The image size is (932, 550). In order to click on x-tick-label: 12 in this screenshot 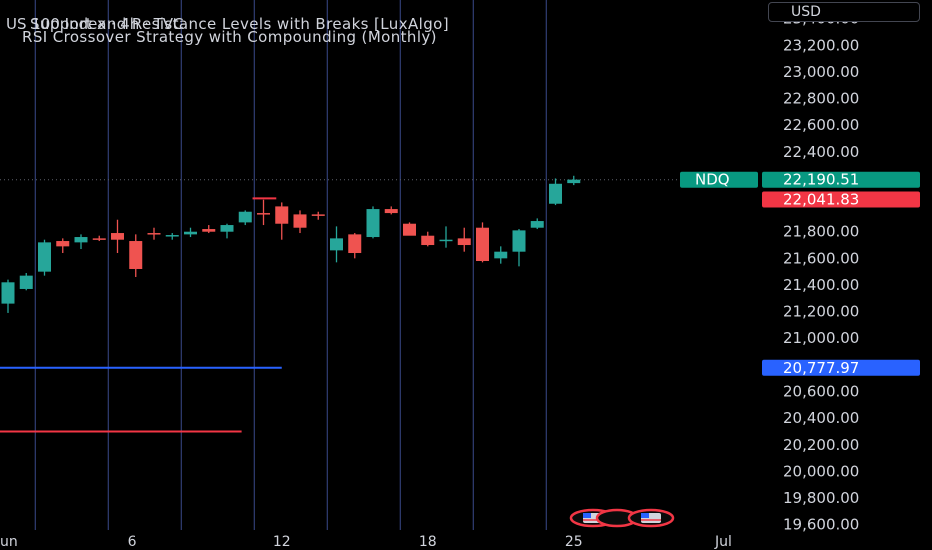, I will do `click(282, 542)`.